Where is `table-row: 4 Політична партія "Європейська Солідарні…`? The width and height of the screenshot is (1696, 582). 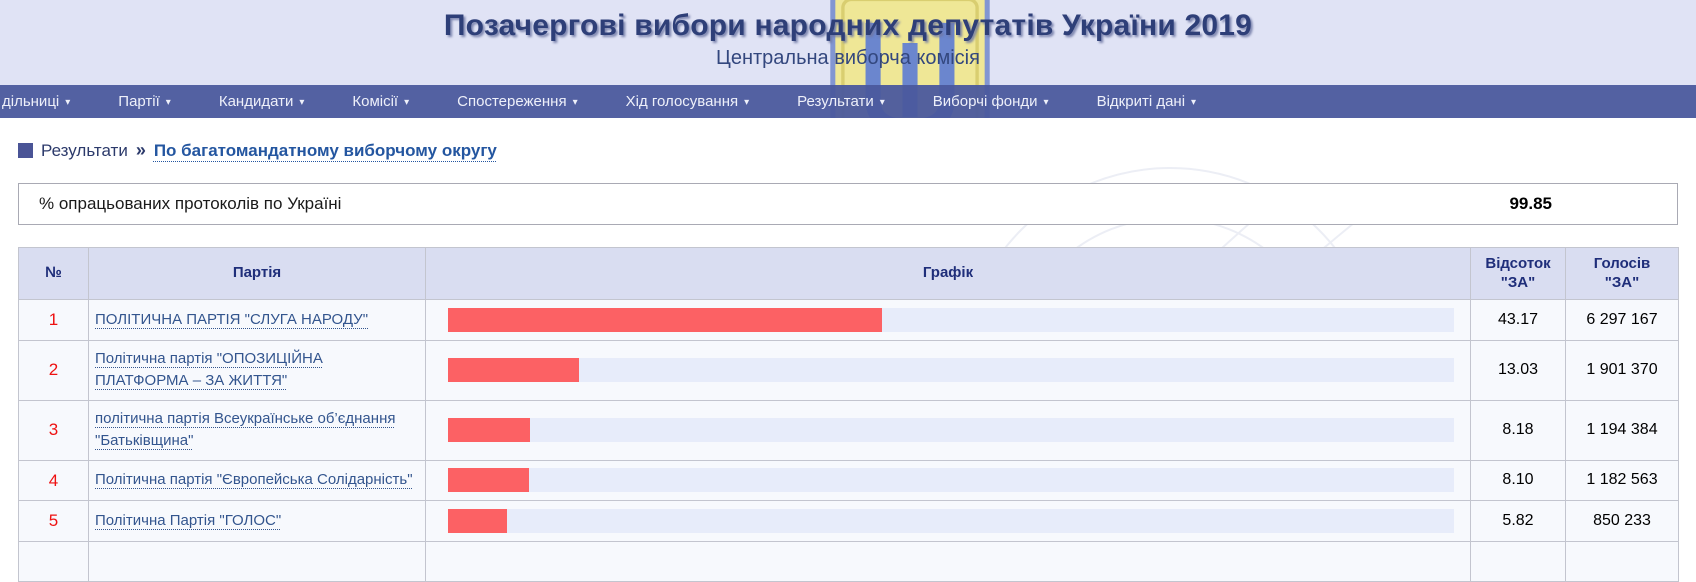
table-row: 4 Політична партія "Європейська Солідарні… is located at coordinates (848, 480).